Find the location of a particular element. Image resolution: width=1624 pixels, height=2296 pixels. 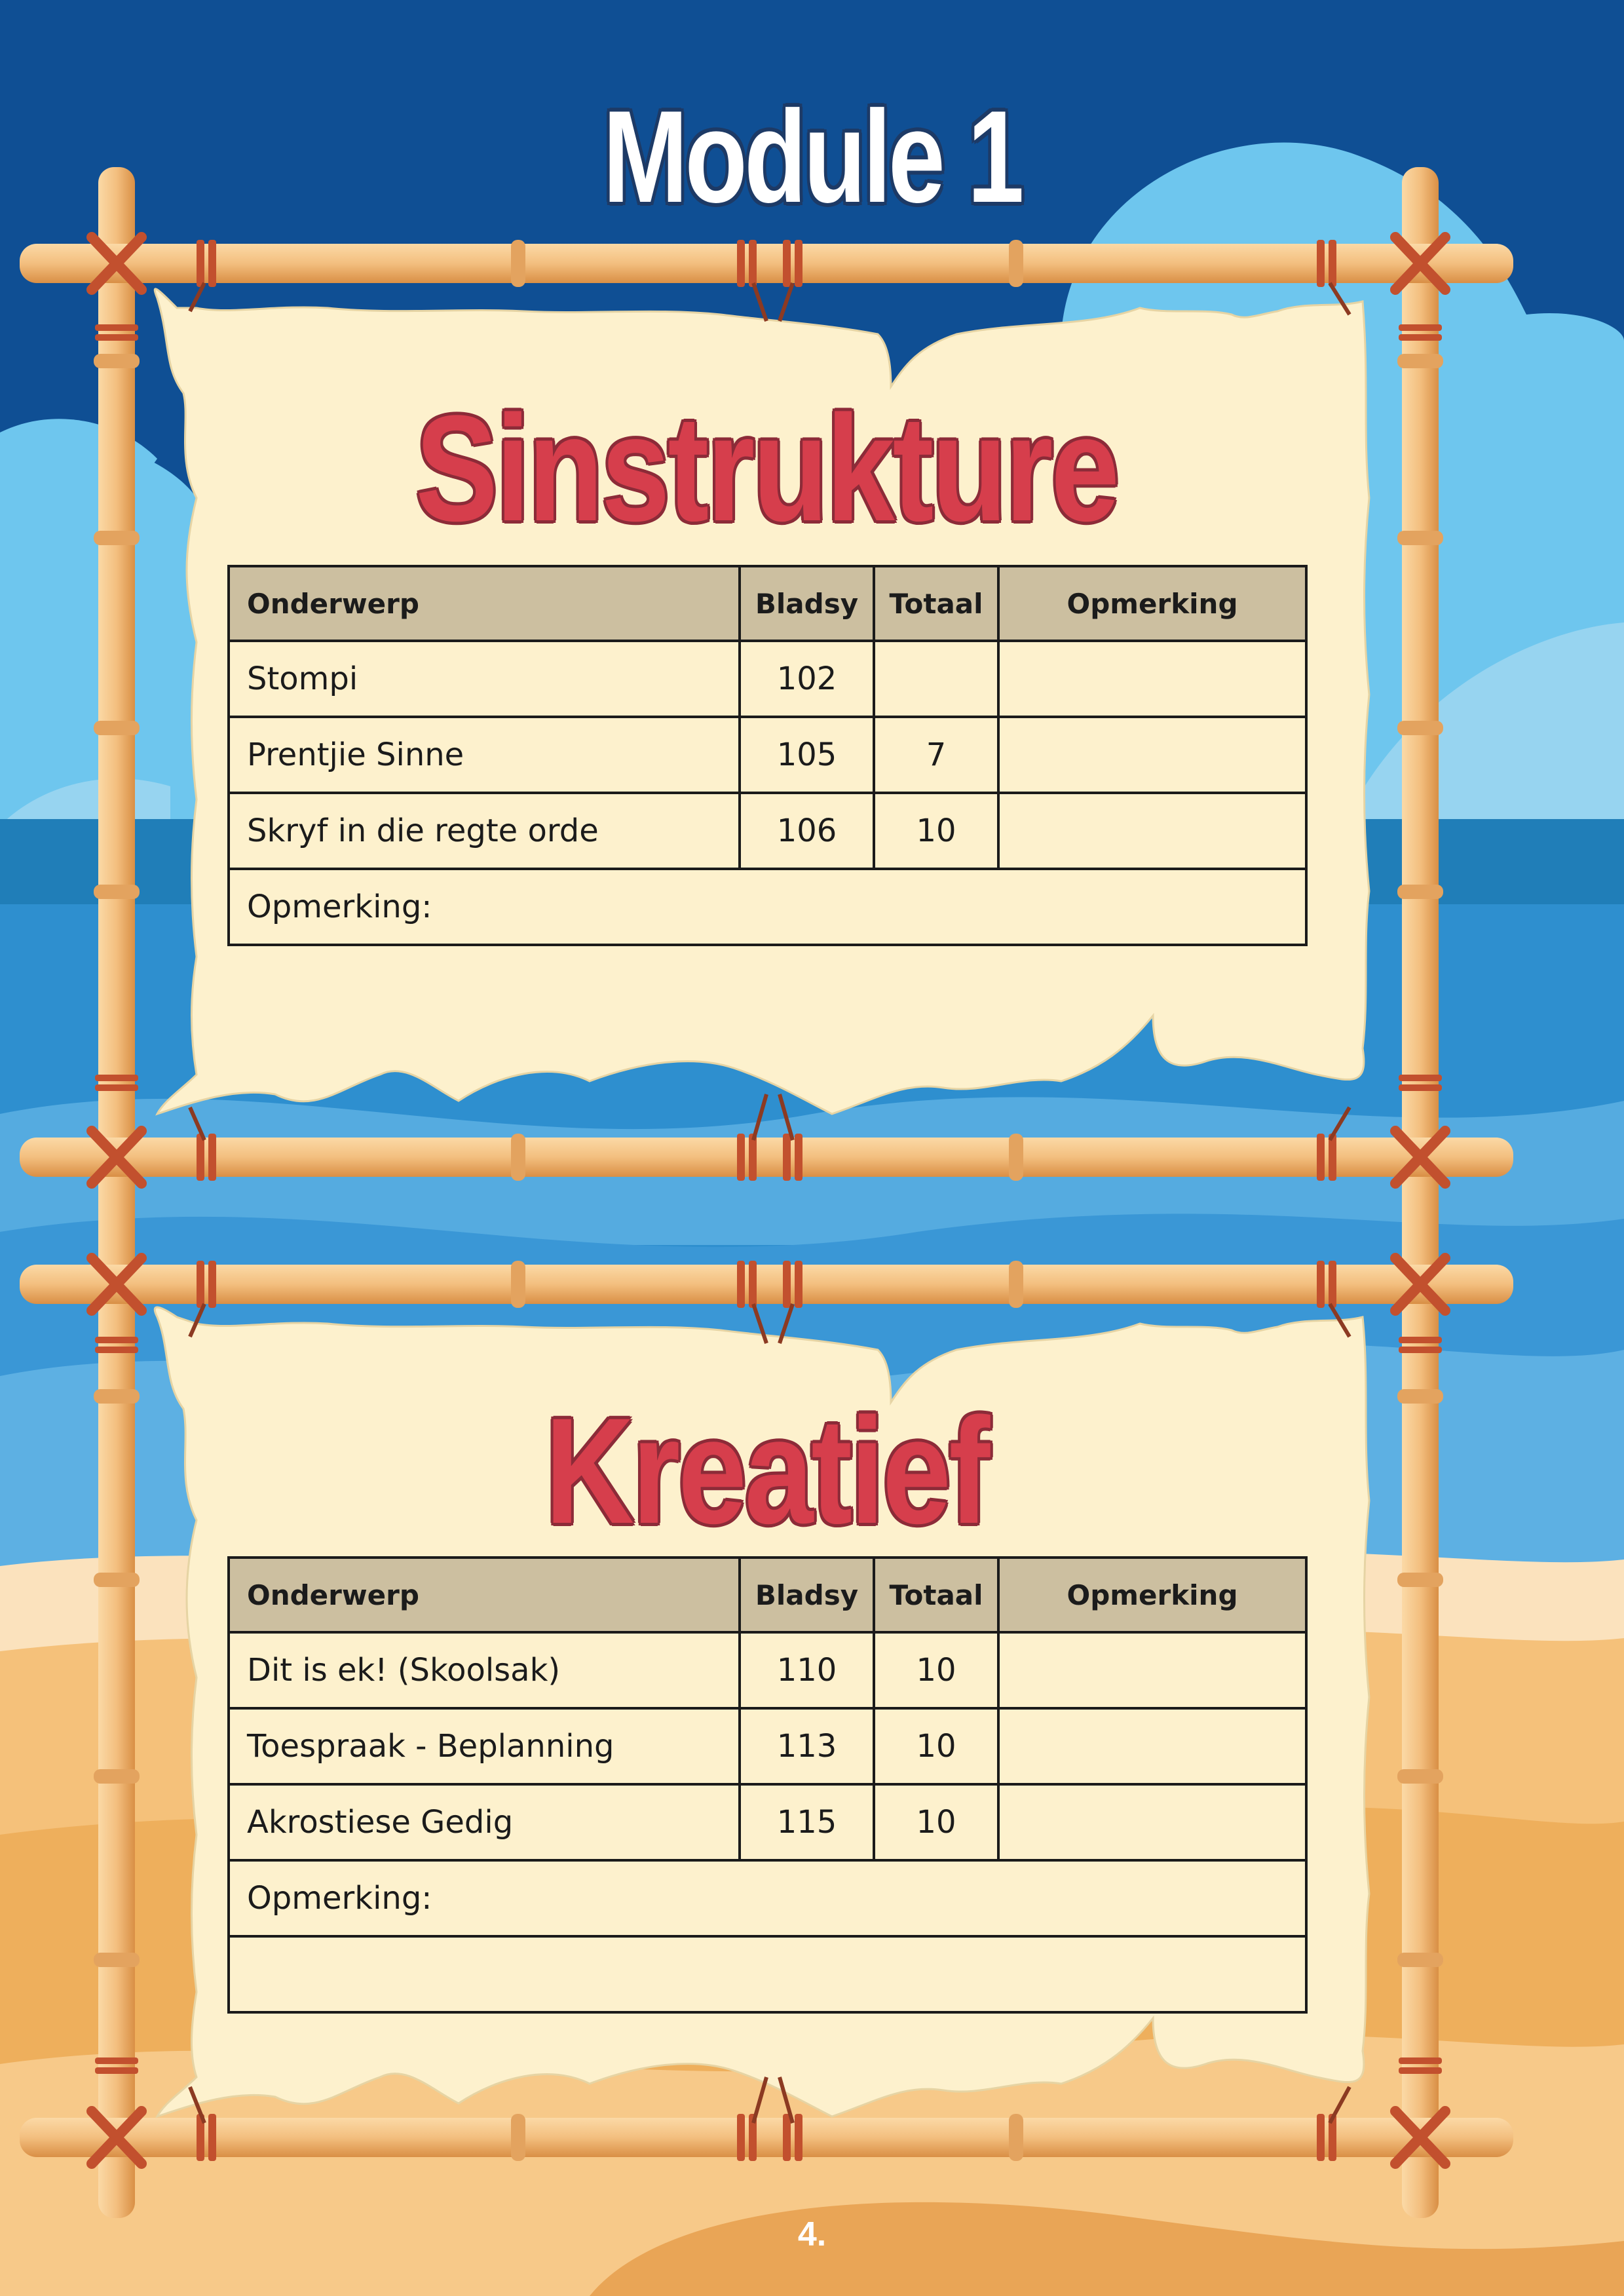

cell-onderwerp: Prentjie Sinne is located at coordinates (484, 755).